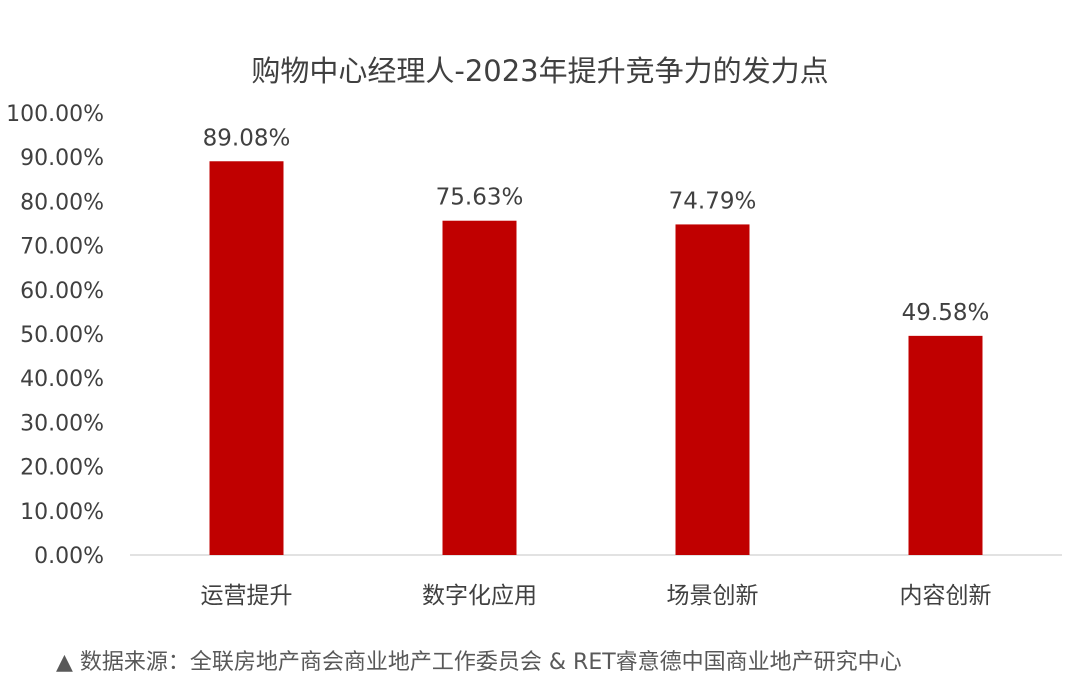 The width and height of the screenshot is (1080, 685). What do you see at coordinates (62, 512) in the screenshot?
I see `y-tick-label: 10.00%` at bounding box center [62, 512].